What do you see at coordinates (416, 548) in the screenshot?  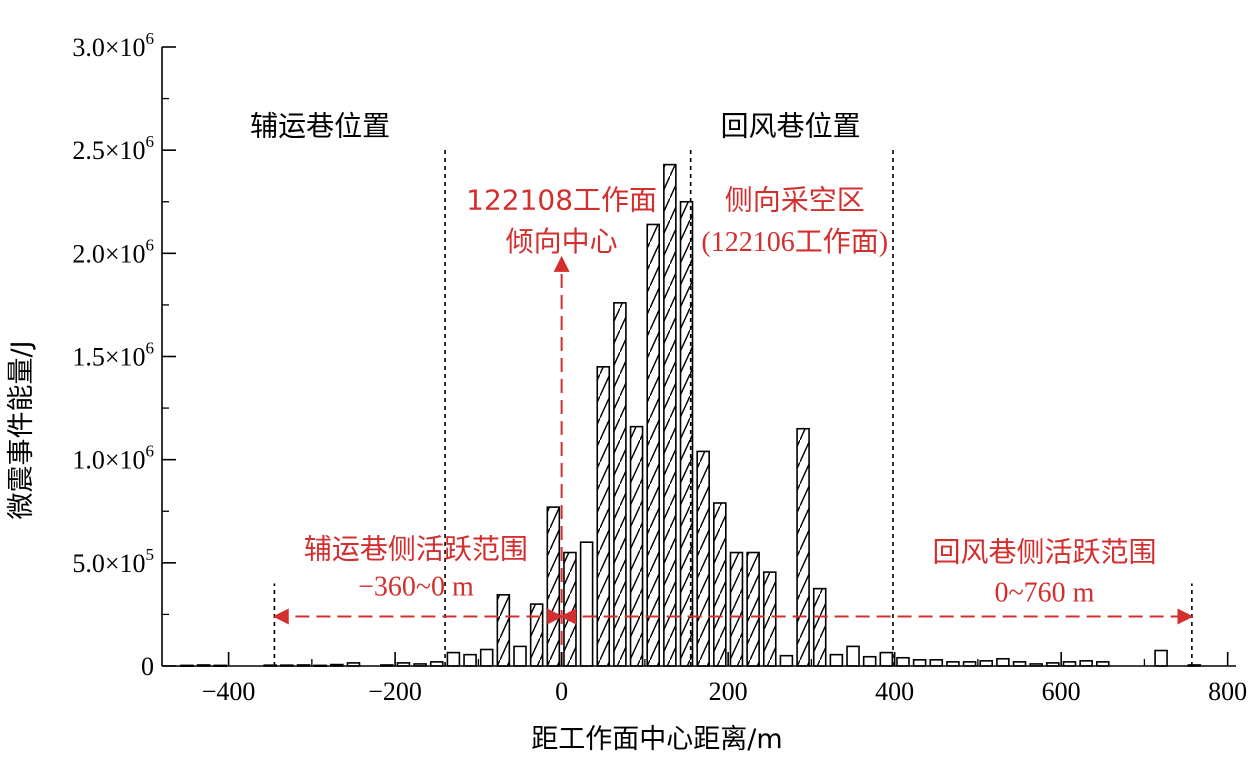 I see `annotation-aux-active-line-0: 辅运巷侧活跃范围` at bounding box center [416, 548].